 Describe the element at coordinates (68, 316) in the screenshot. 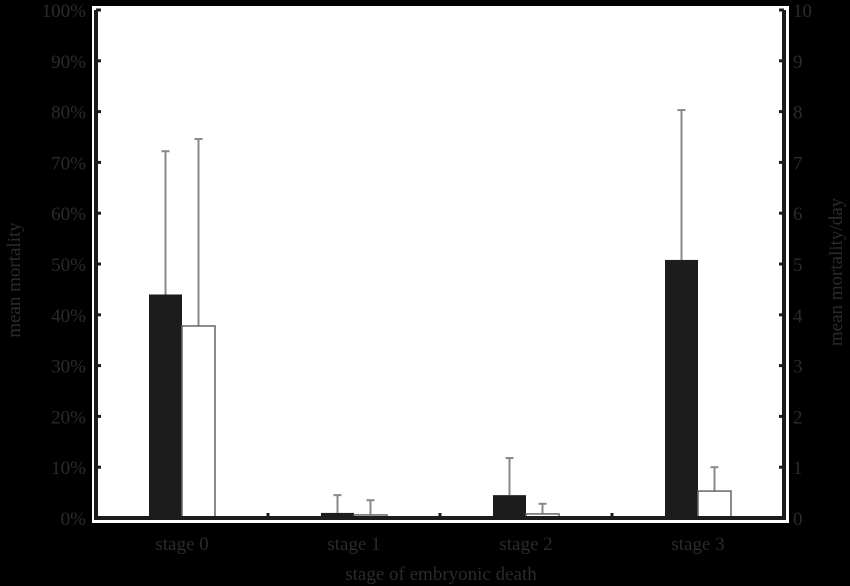

I see `left-y-tick-label: 40%` at that location.